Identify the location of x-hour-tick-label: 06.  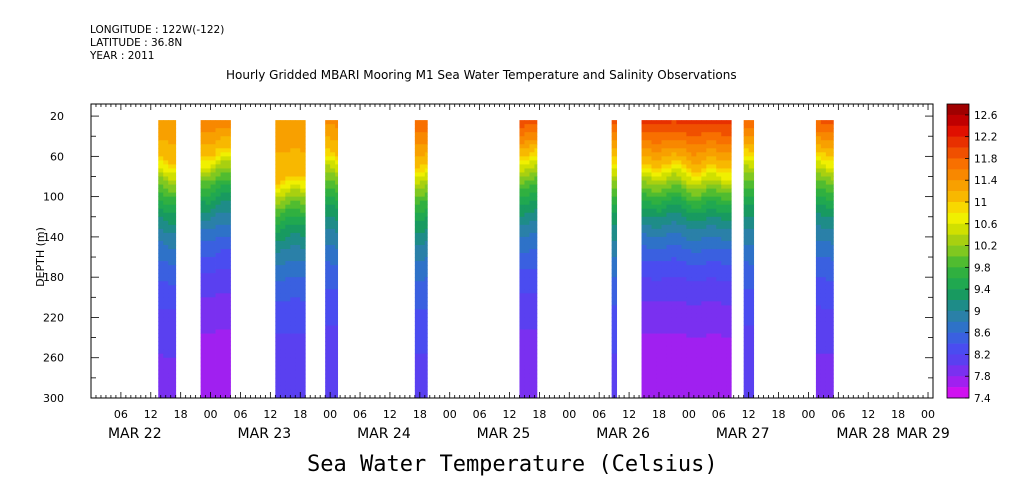
(599, 414).